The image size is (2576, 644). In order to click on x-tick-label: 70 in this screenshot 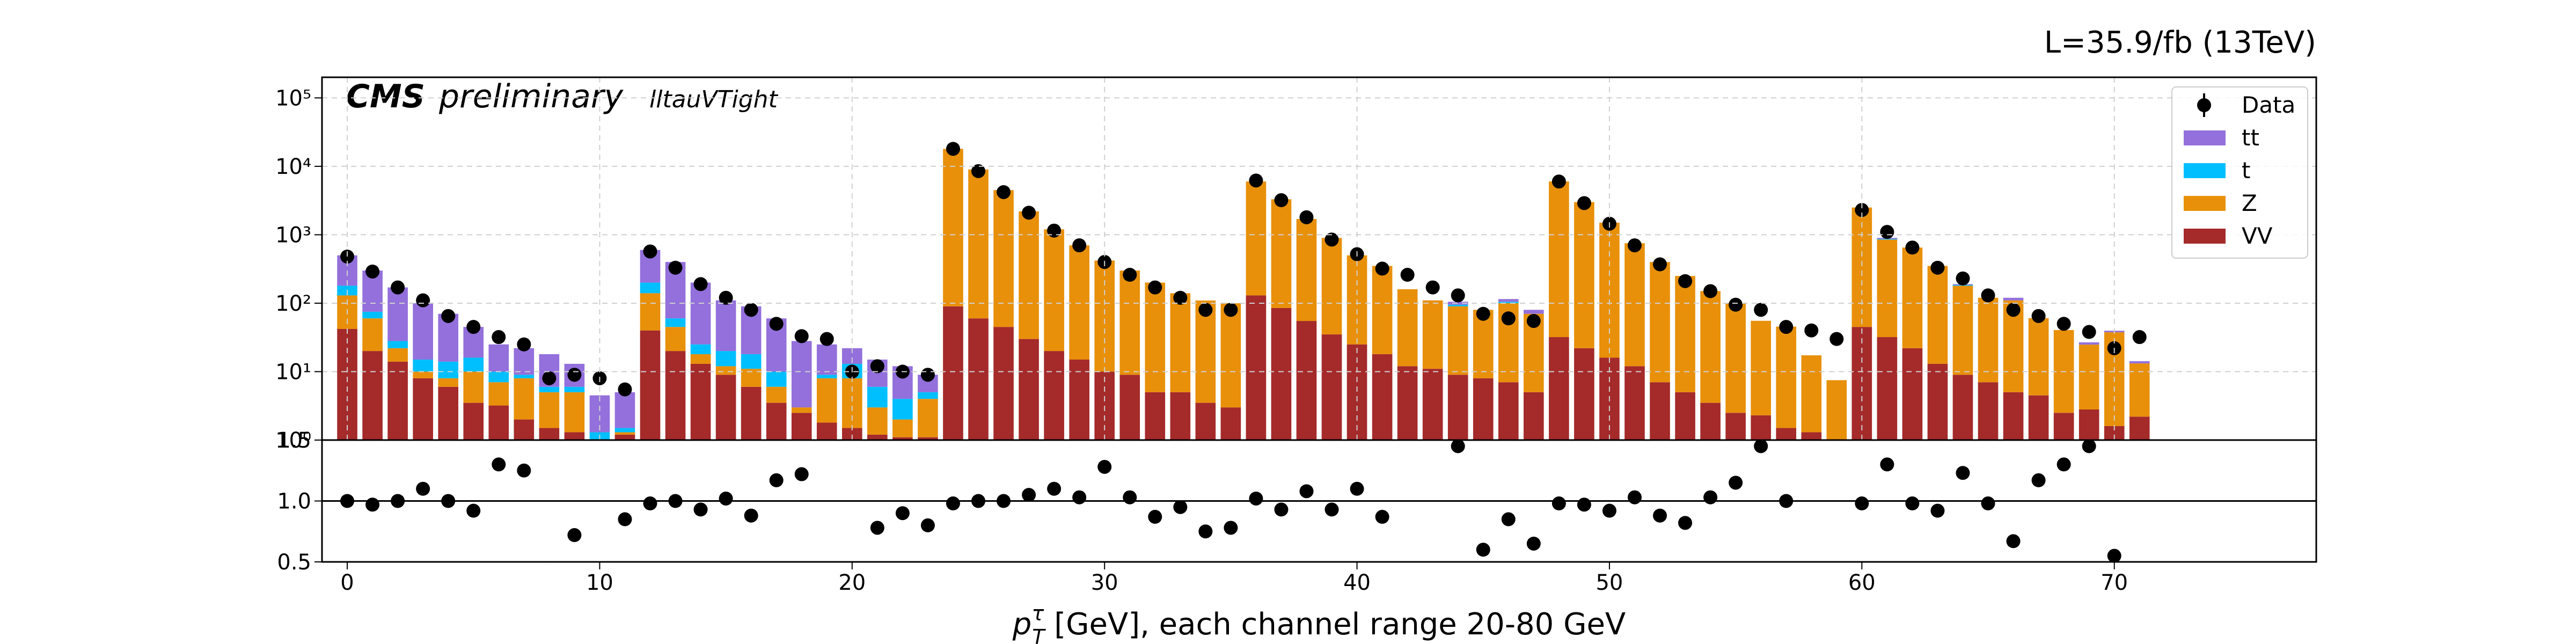, I will do `click(2114, 582)`.